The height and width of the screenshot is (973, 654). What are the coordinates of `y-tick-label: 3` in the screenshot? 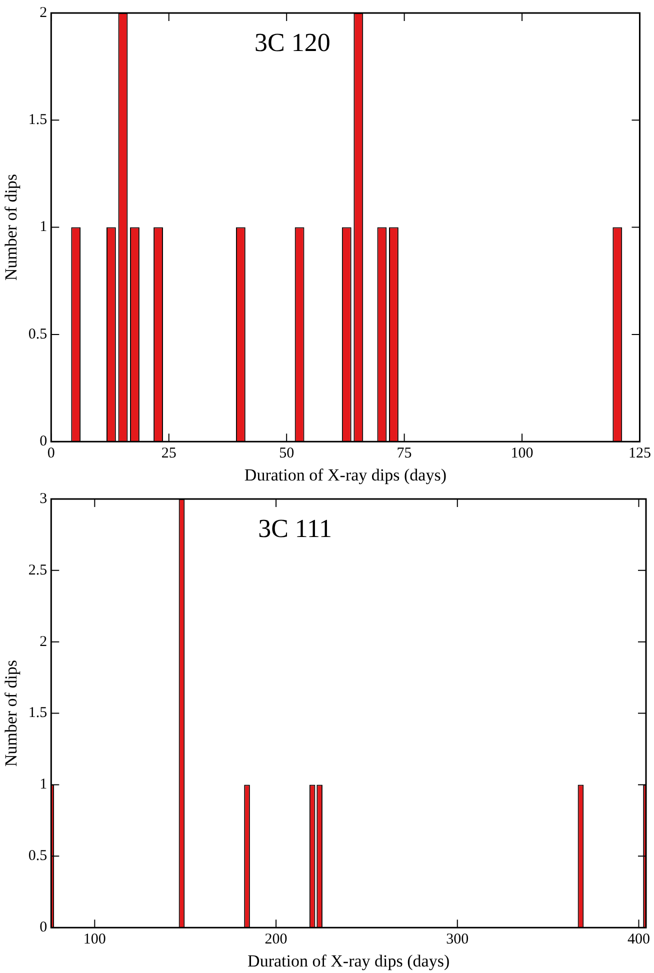 It's located at (44, 498).